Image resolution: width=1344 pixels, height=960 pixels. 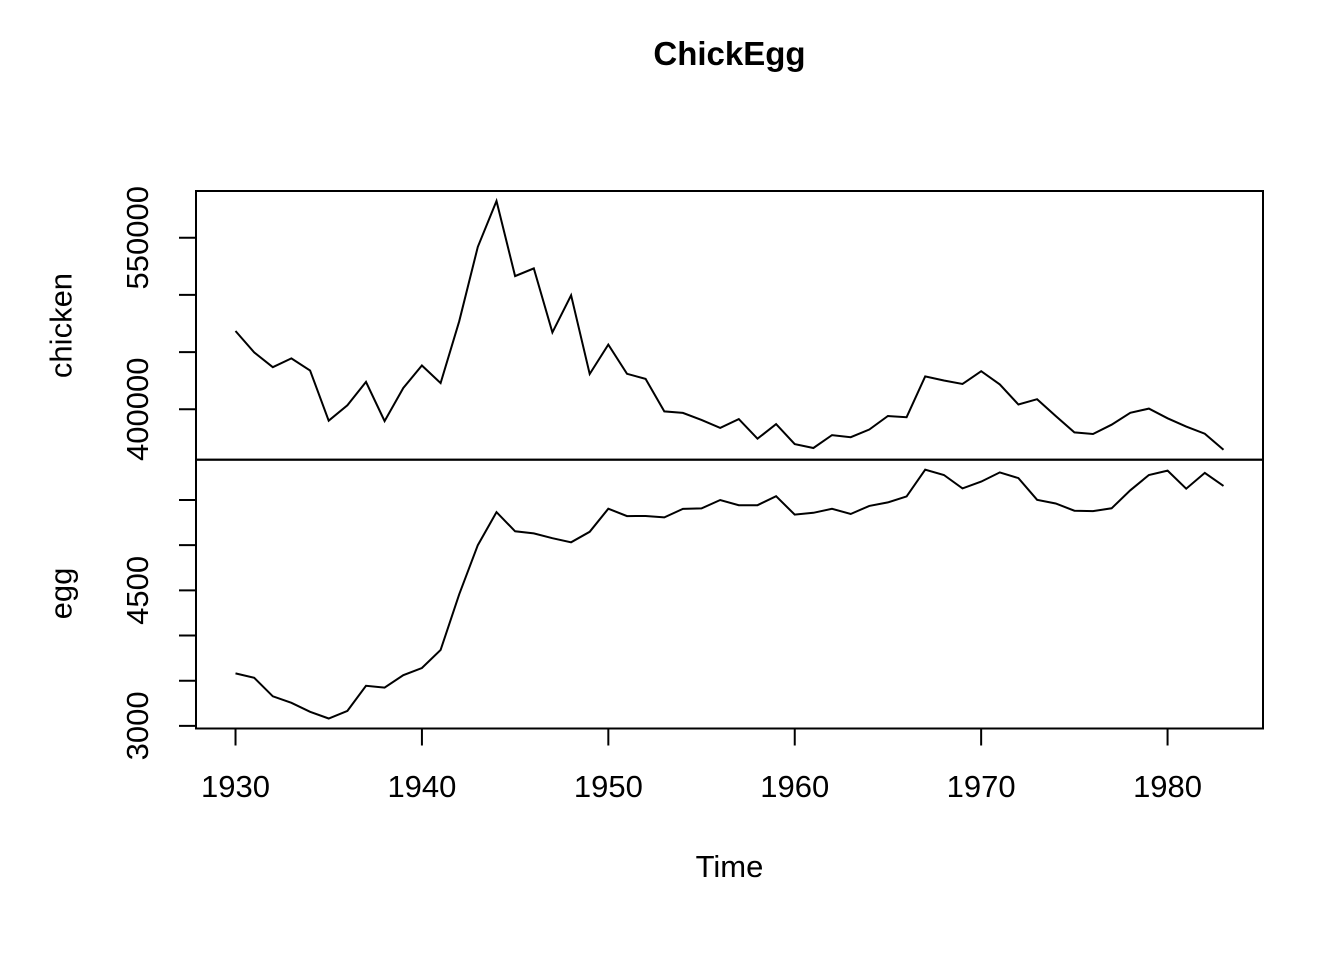 I want to click on chart-title: ChickEgg, so click(x=729, y=53).